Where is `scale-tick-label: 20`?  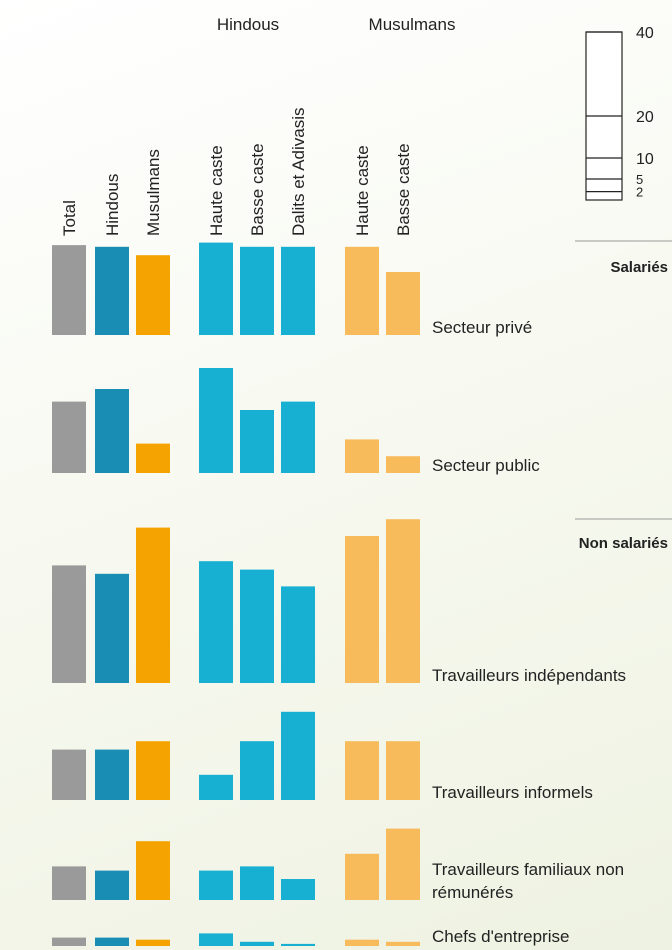
scale-tick-label: 20 is located at coordinates (645, 117).